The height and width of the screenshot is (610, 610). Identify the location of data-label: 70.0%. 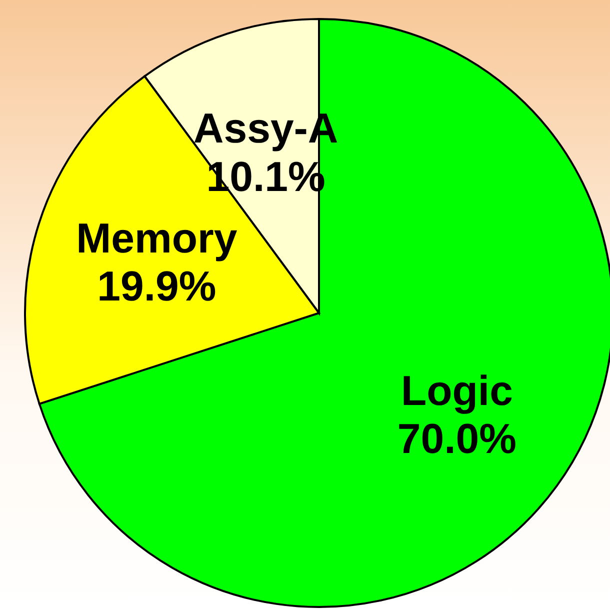
(456, 438).